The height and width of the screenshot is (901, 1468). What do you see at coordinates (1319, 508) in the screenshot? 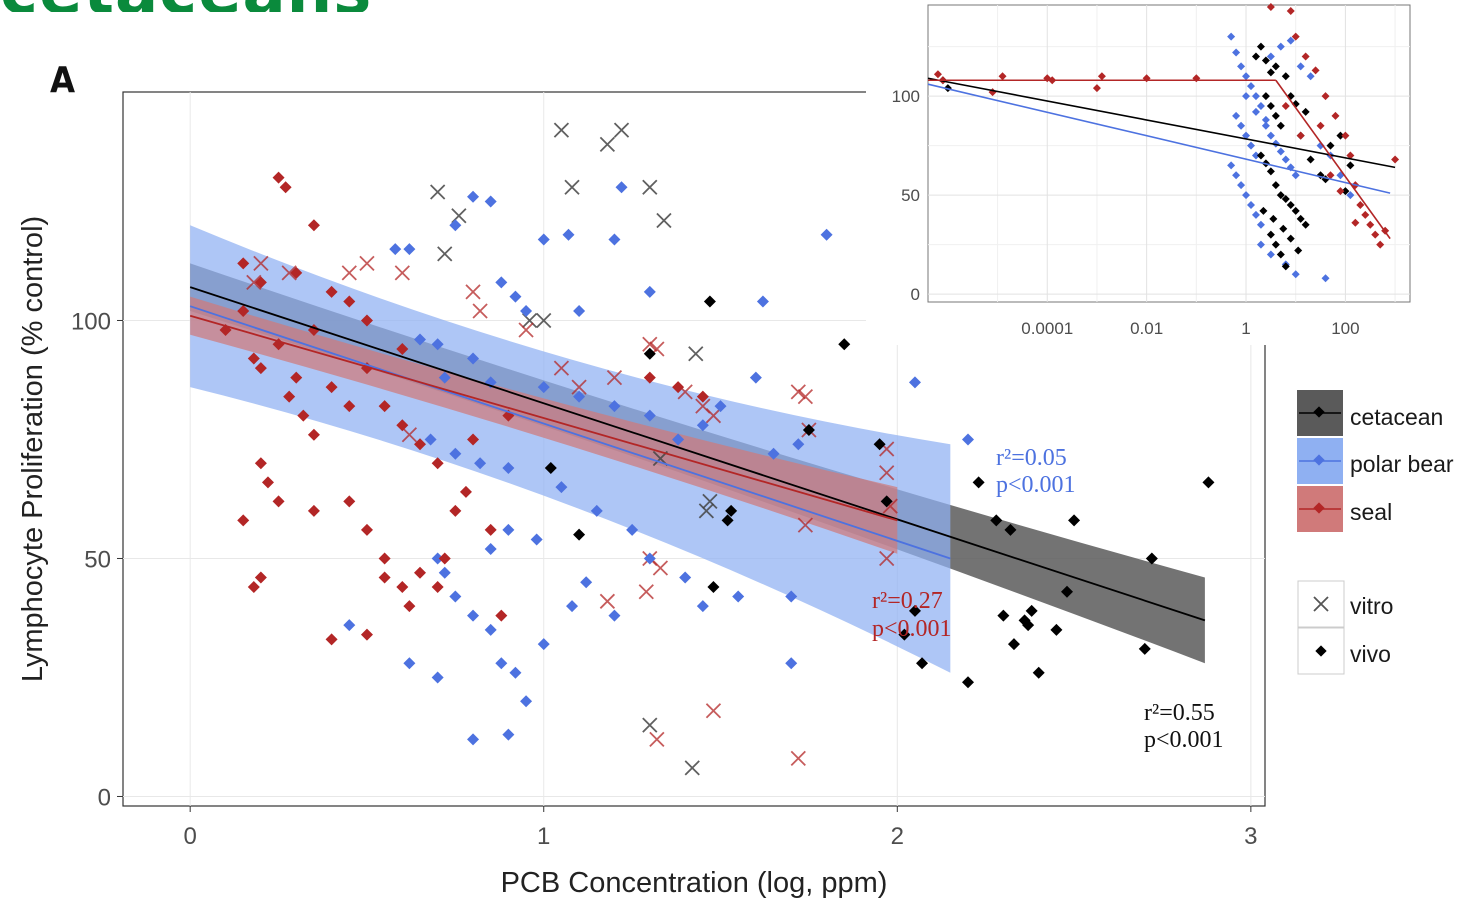
I see `legend-marker-seal` at bounding box center [1319, 508].